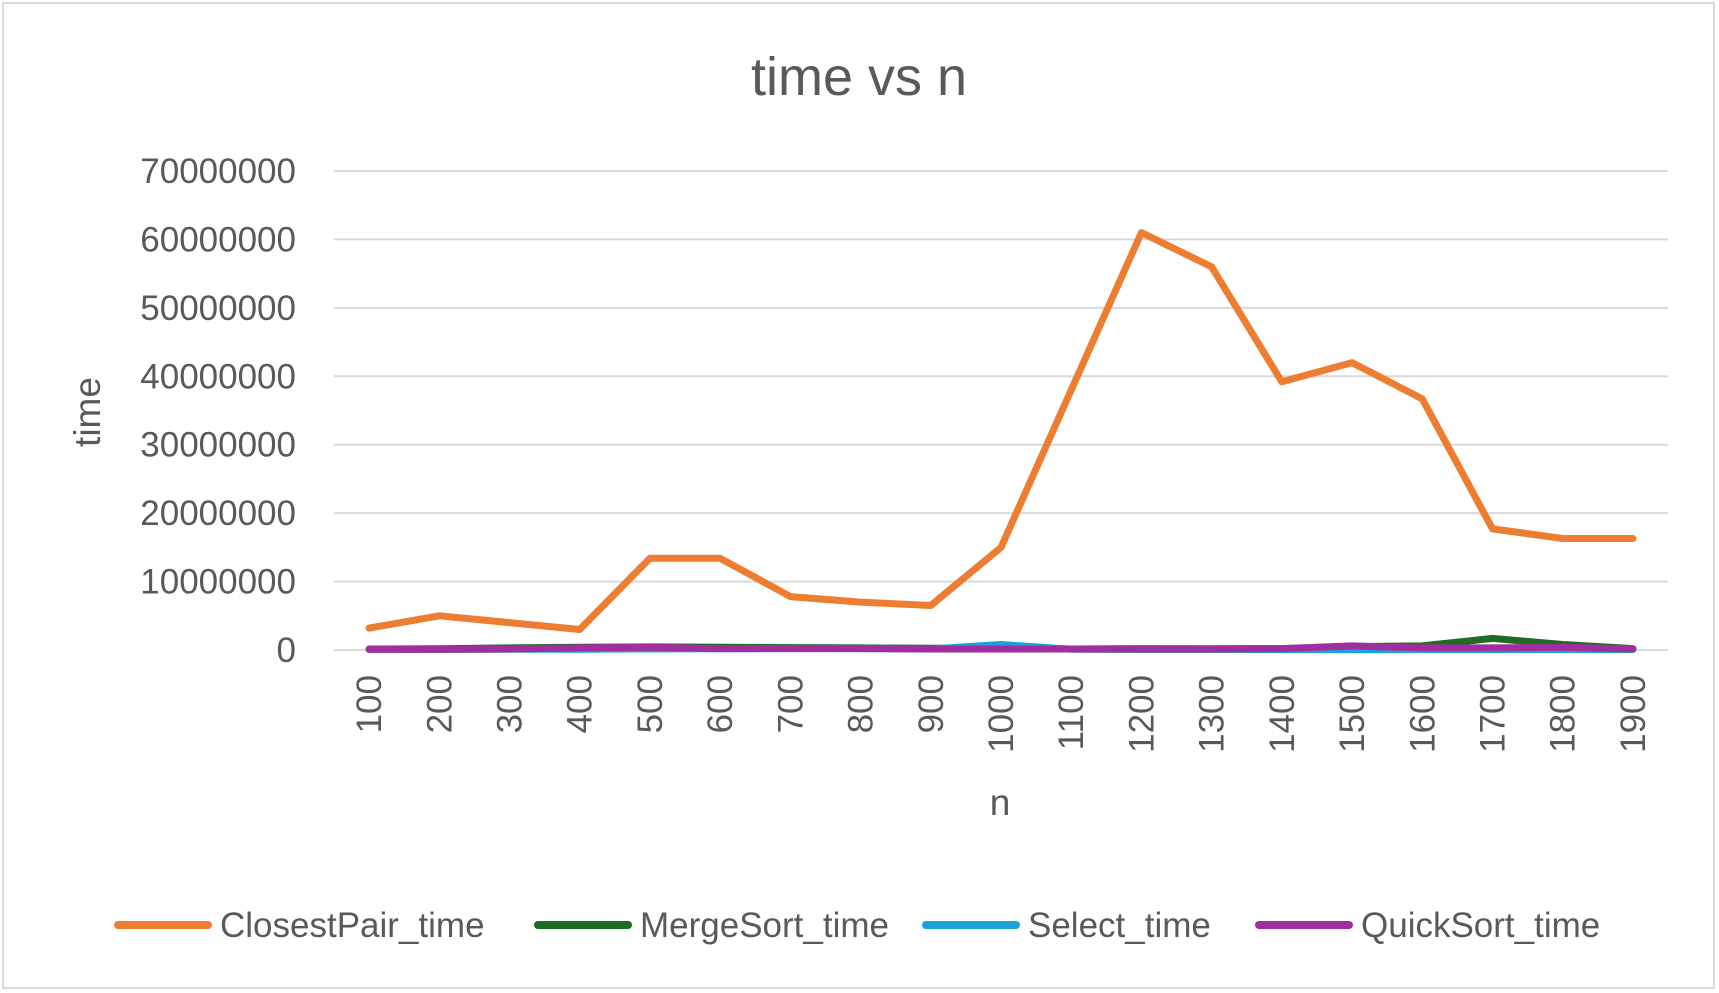 The width and height of the screenshot is (1719, 993). Describe the element at coordinates (218, 308) in the screenshot. I see `y-tick-label: 50000000` at that location.